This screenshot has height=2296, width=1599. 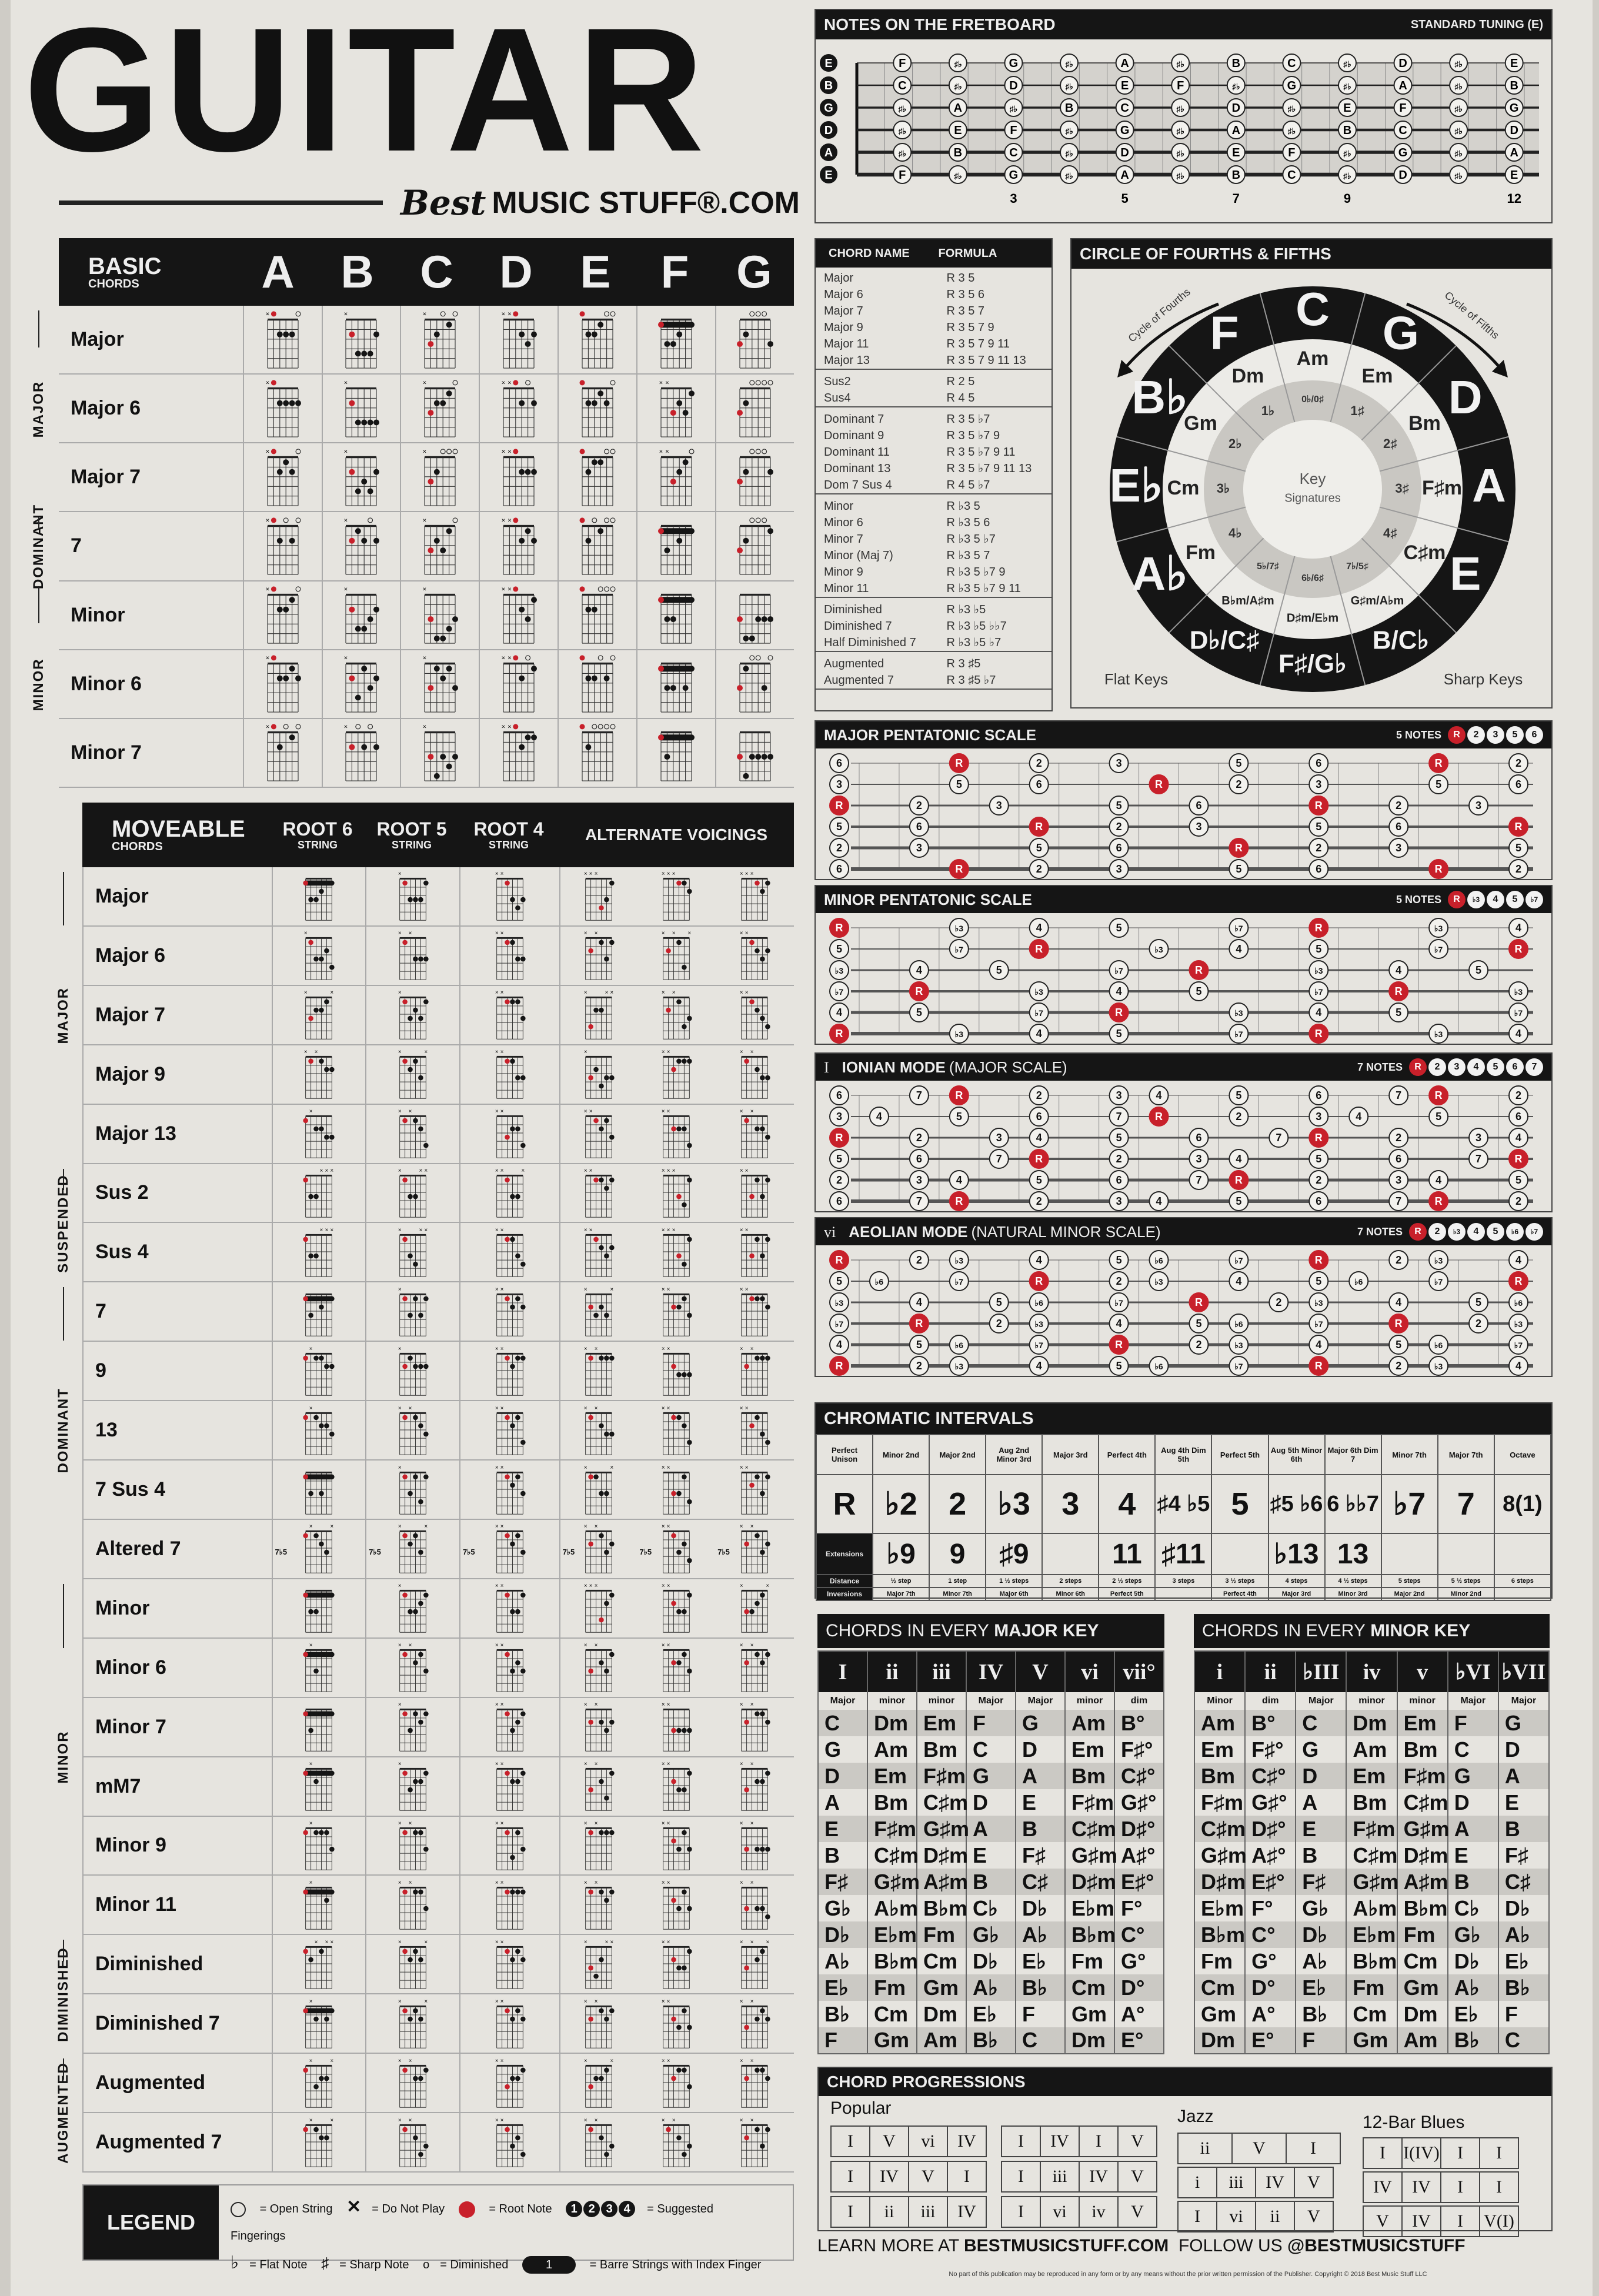 I want to click on root-4-voicing: × × ×, so click(x=509, y=1193).